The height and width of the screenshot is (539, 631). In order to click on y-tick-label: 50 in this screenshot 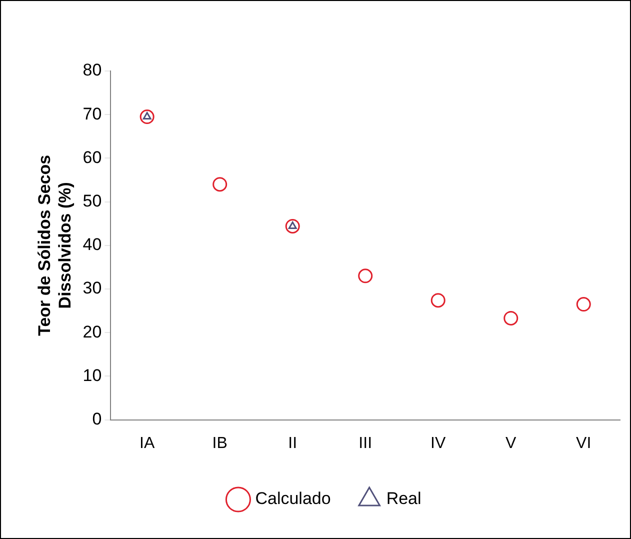, I will do `click(92, 200)`.